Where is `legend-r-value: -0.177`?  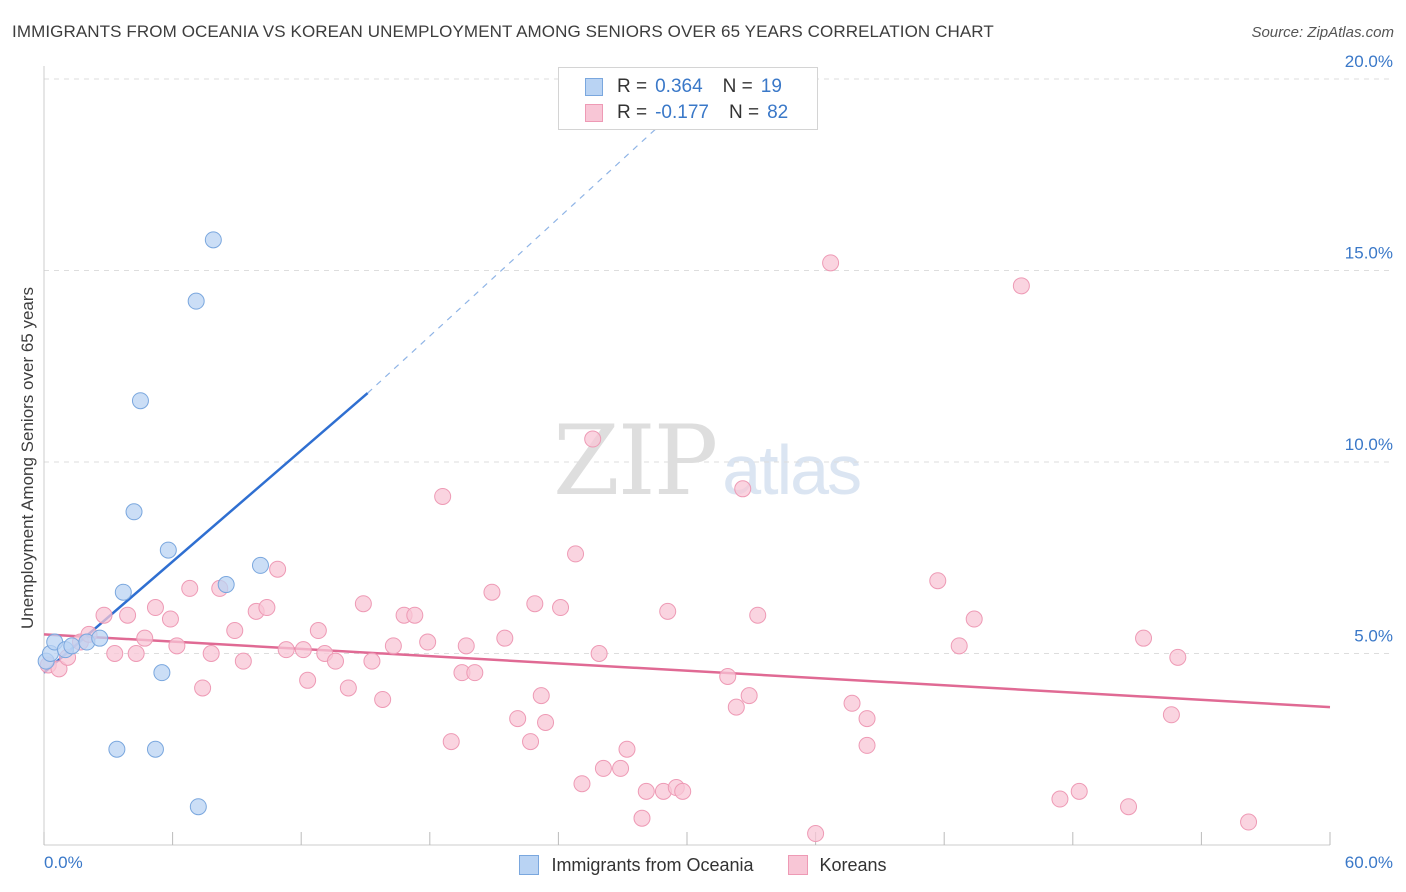
legend-r-value: -0.177 is located at coordinates (682, 112).